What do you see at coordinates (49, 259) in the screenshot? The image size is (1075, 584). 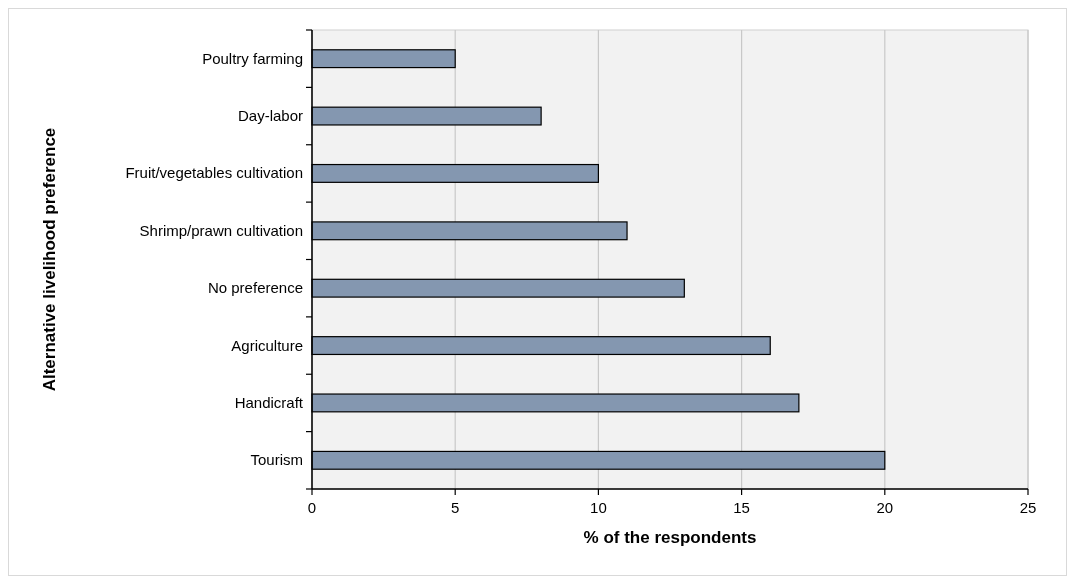 I see `y-axis-title: Alternative livelihood preference` at bounding box center [49, 259].